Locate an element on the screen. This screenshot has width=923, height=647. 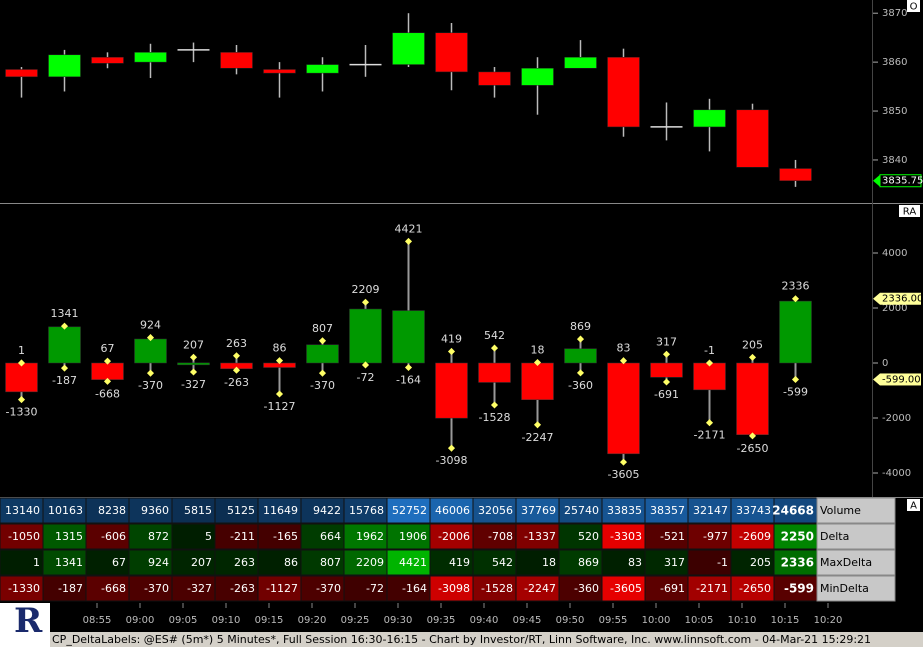
table-value: 9360 is located at coordinates (155, 510).